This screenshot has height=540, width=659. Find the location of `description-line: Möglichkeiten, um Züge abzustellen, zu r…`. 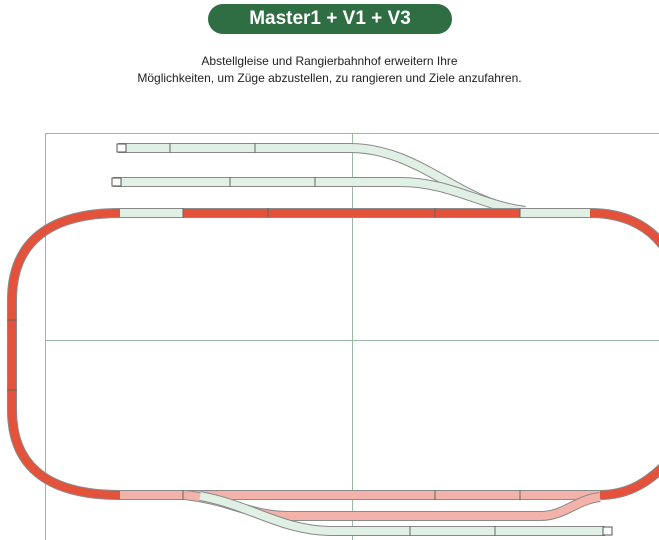

description-line: Möglichkeiten, um Züge abzustellen, zu r… is located at coordinates (329, 78).